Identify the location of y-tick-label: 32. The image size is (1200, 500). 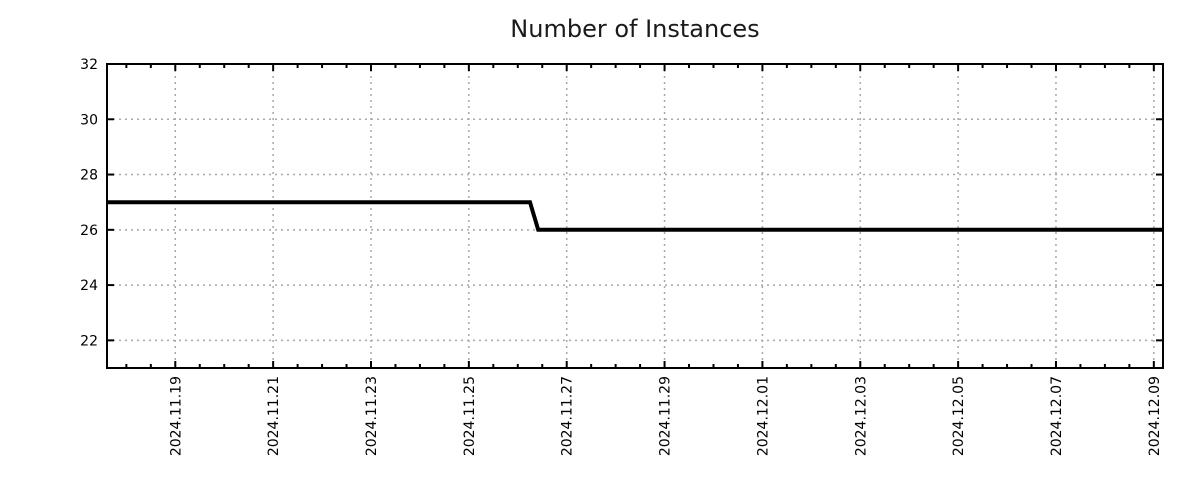
(89, 65).